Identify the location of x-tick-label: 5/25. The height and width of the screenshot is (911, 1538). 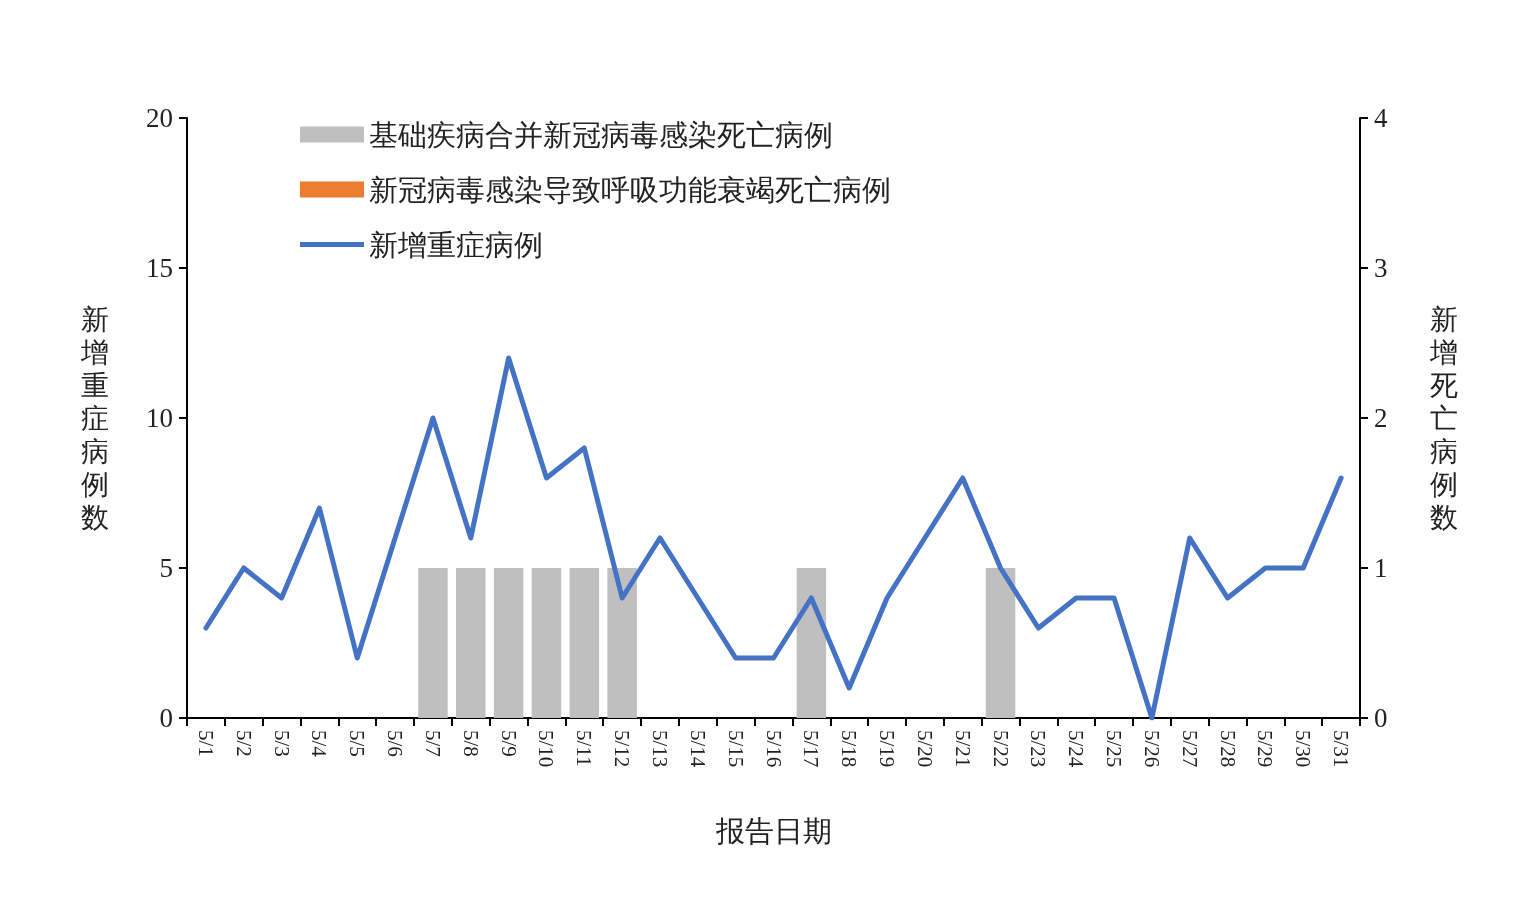
(1114, 749).